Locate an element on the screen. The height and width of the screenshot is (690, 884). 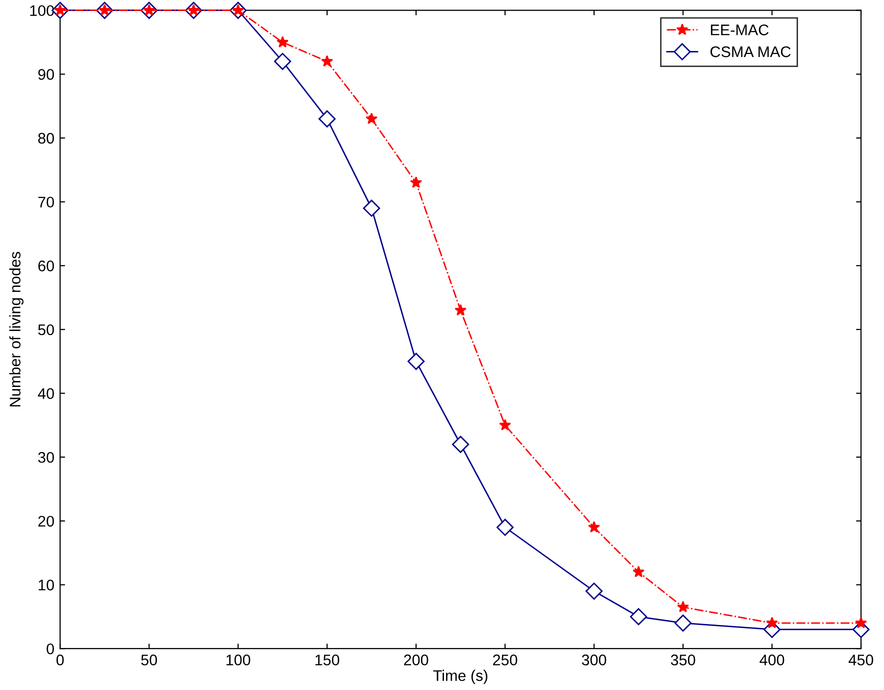
legend-label: CSMA MAC is located at coordinates (750, 52).